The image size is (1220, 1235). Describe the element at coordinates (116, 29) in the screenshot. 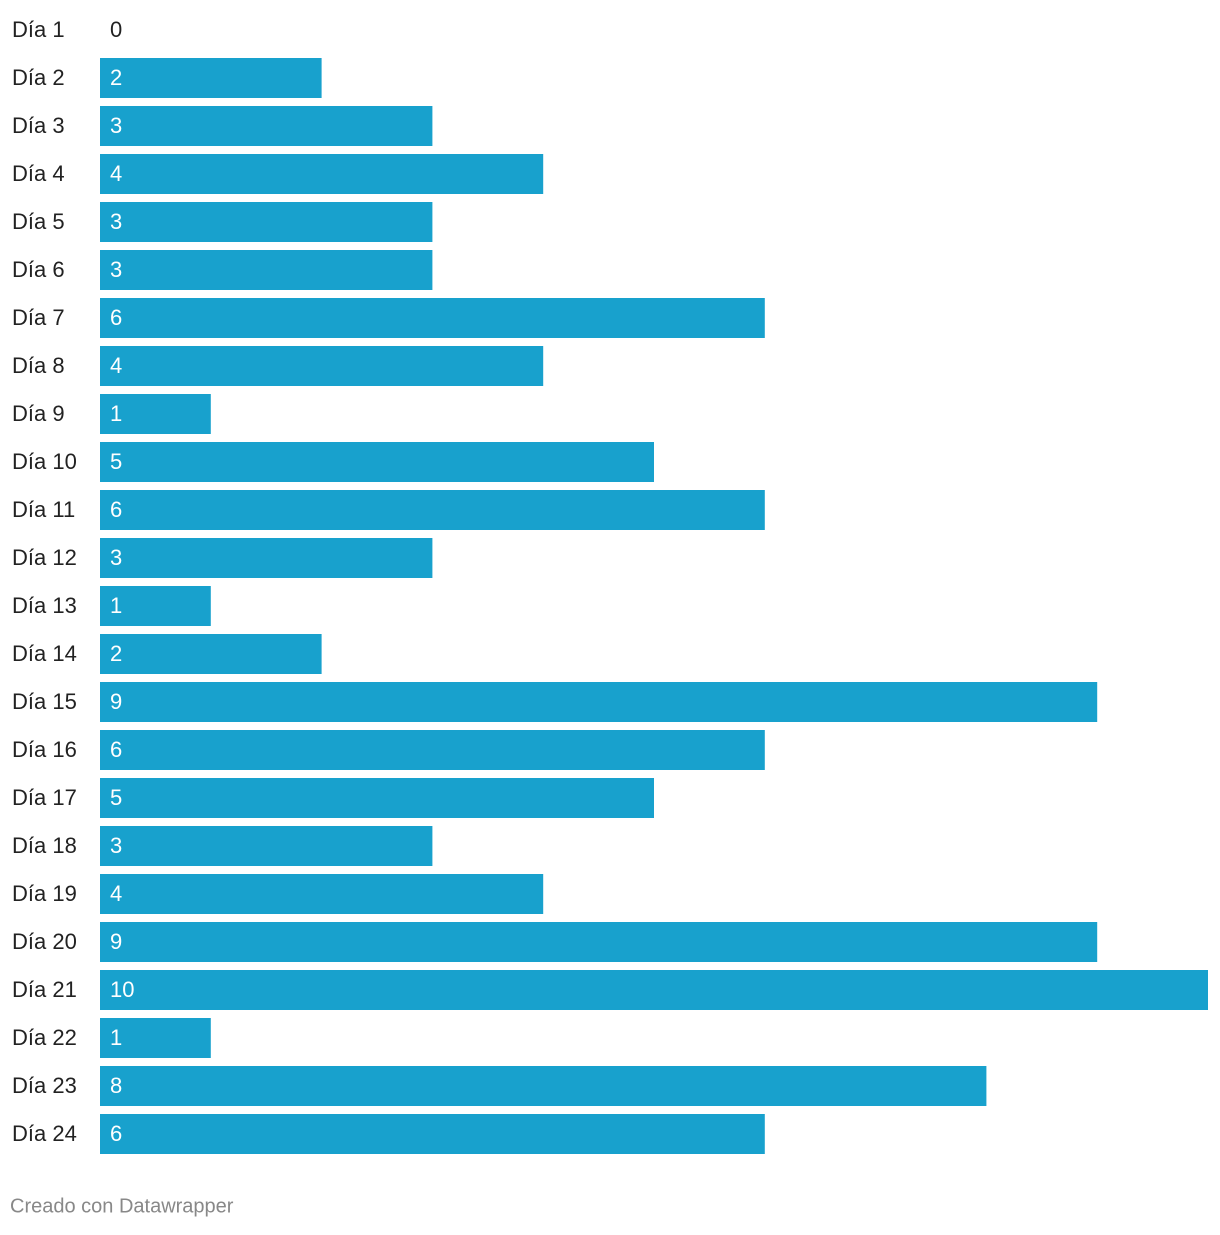

I see `value-label: 0` at that location.